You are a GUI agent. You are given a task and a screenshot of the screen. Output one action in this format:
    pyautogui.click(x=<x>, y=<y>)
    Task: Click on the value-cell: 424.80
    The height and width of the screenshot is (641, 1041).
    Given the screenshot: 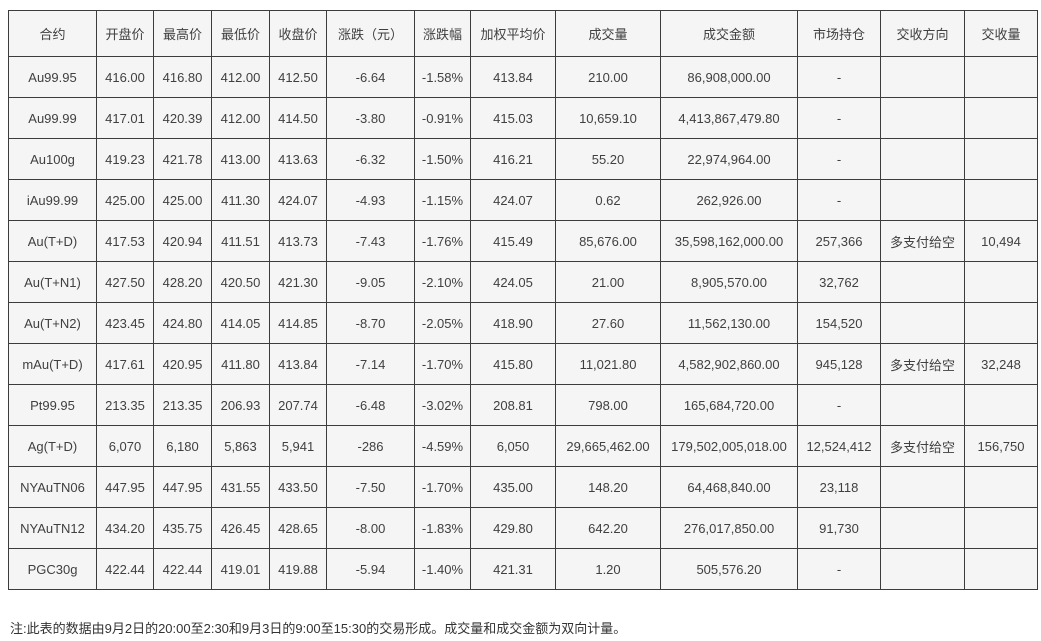 What is the action you would take?
    pyautogui.click(x=182, y=323)
    